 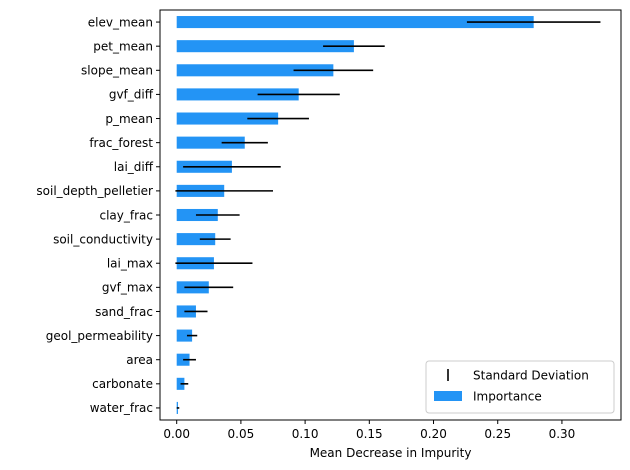 I want to click on y-tick-label-p_mean: p_mean, so click(x=129, y=119).